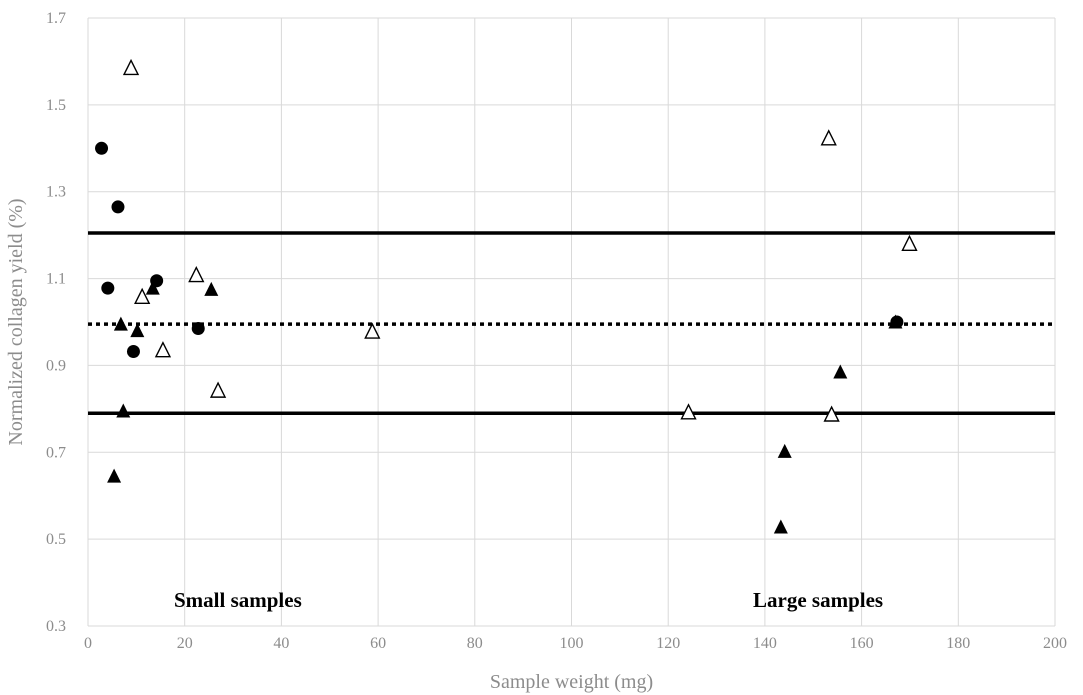 The image size is (1083, 695). What do you see at coordinates (765, 643) in the screenshot?
I see `x-tick-label: 140` at bounding box center [765, 643].